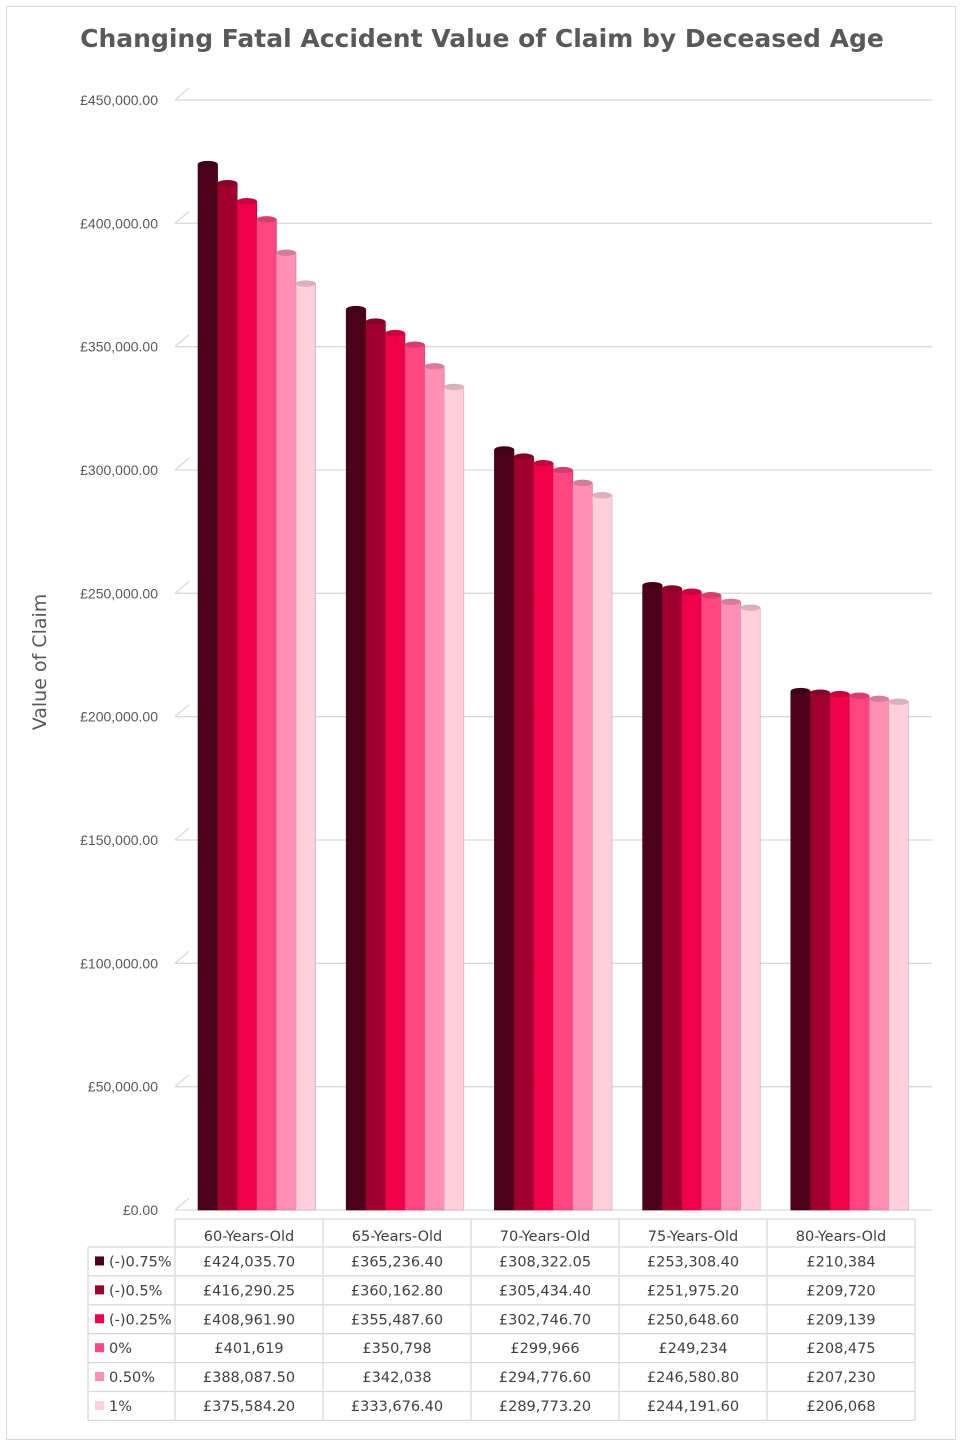 The image size is (964, 1448). Describe the element at coordinates (119, 223) in the screenshot. I see `y-tick-label: £400,000.00` at that location.